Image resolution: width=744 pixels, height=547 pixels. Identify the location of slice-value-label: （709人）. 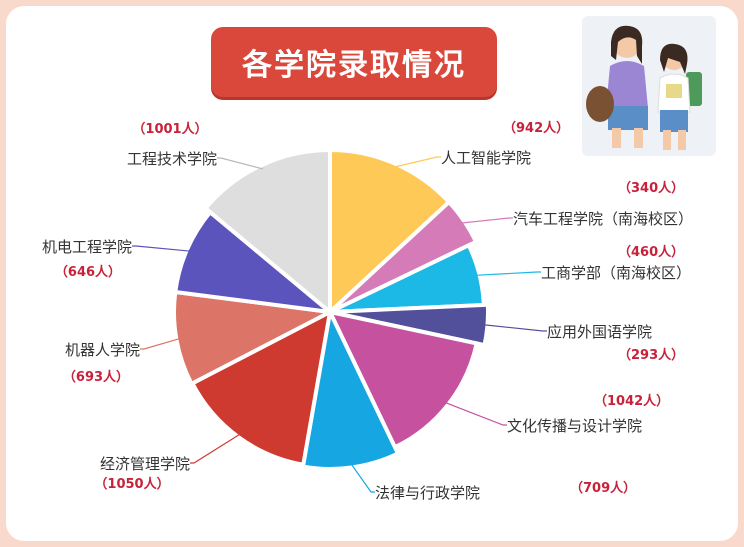
(603, 488).